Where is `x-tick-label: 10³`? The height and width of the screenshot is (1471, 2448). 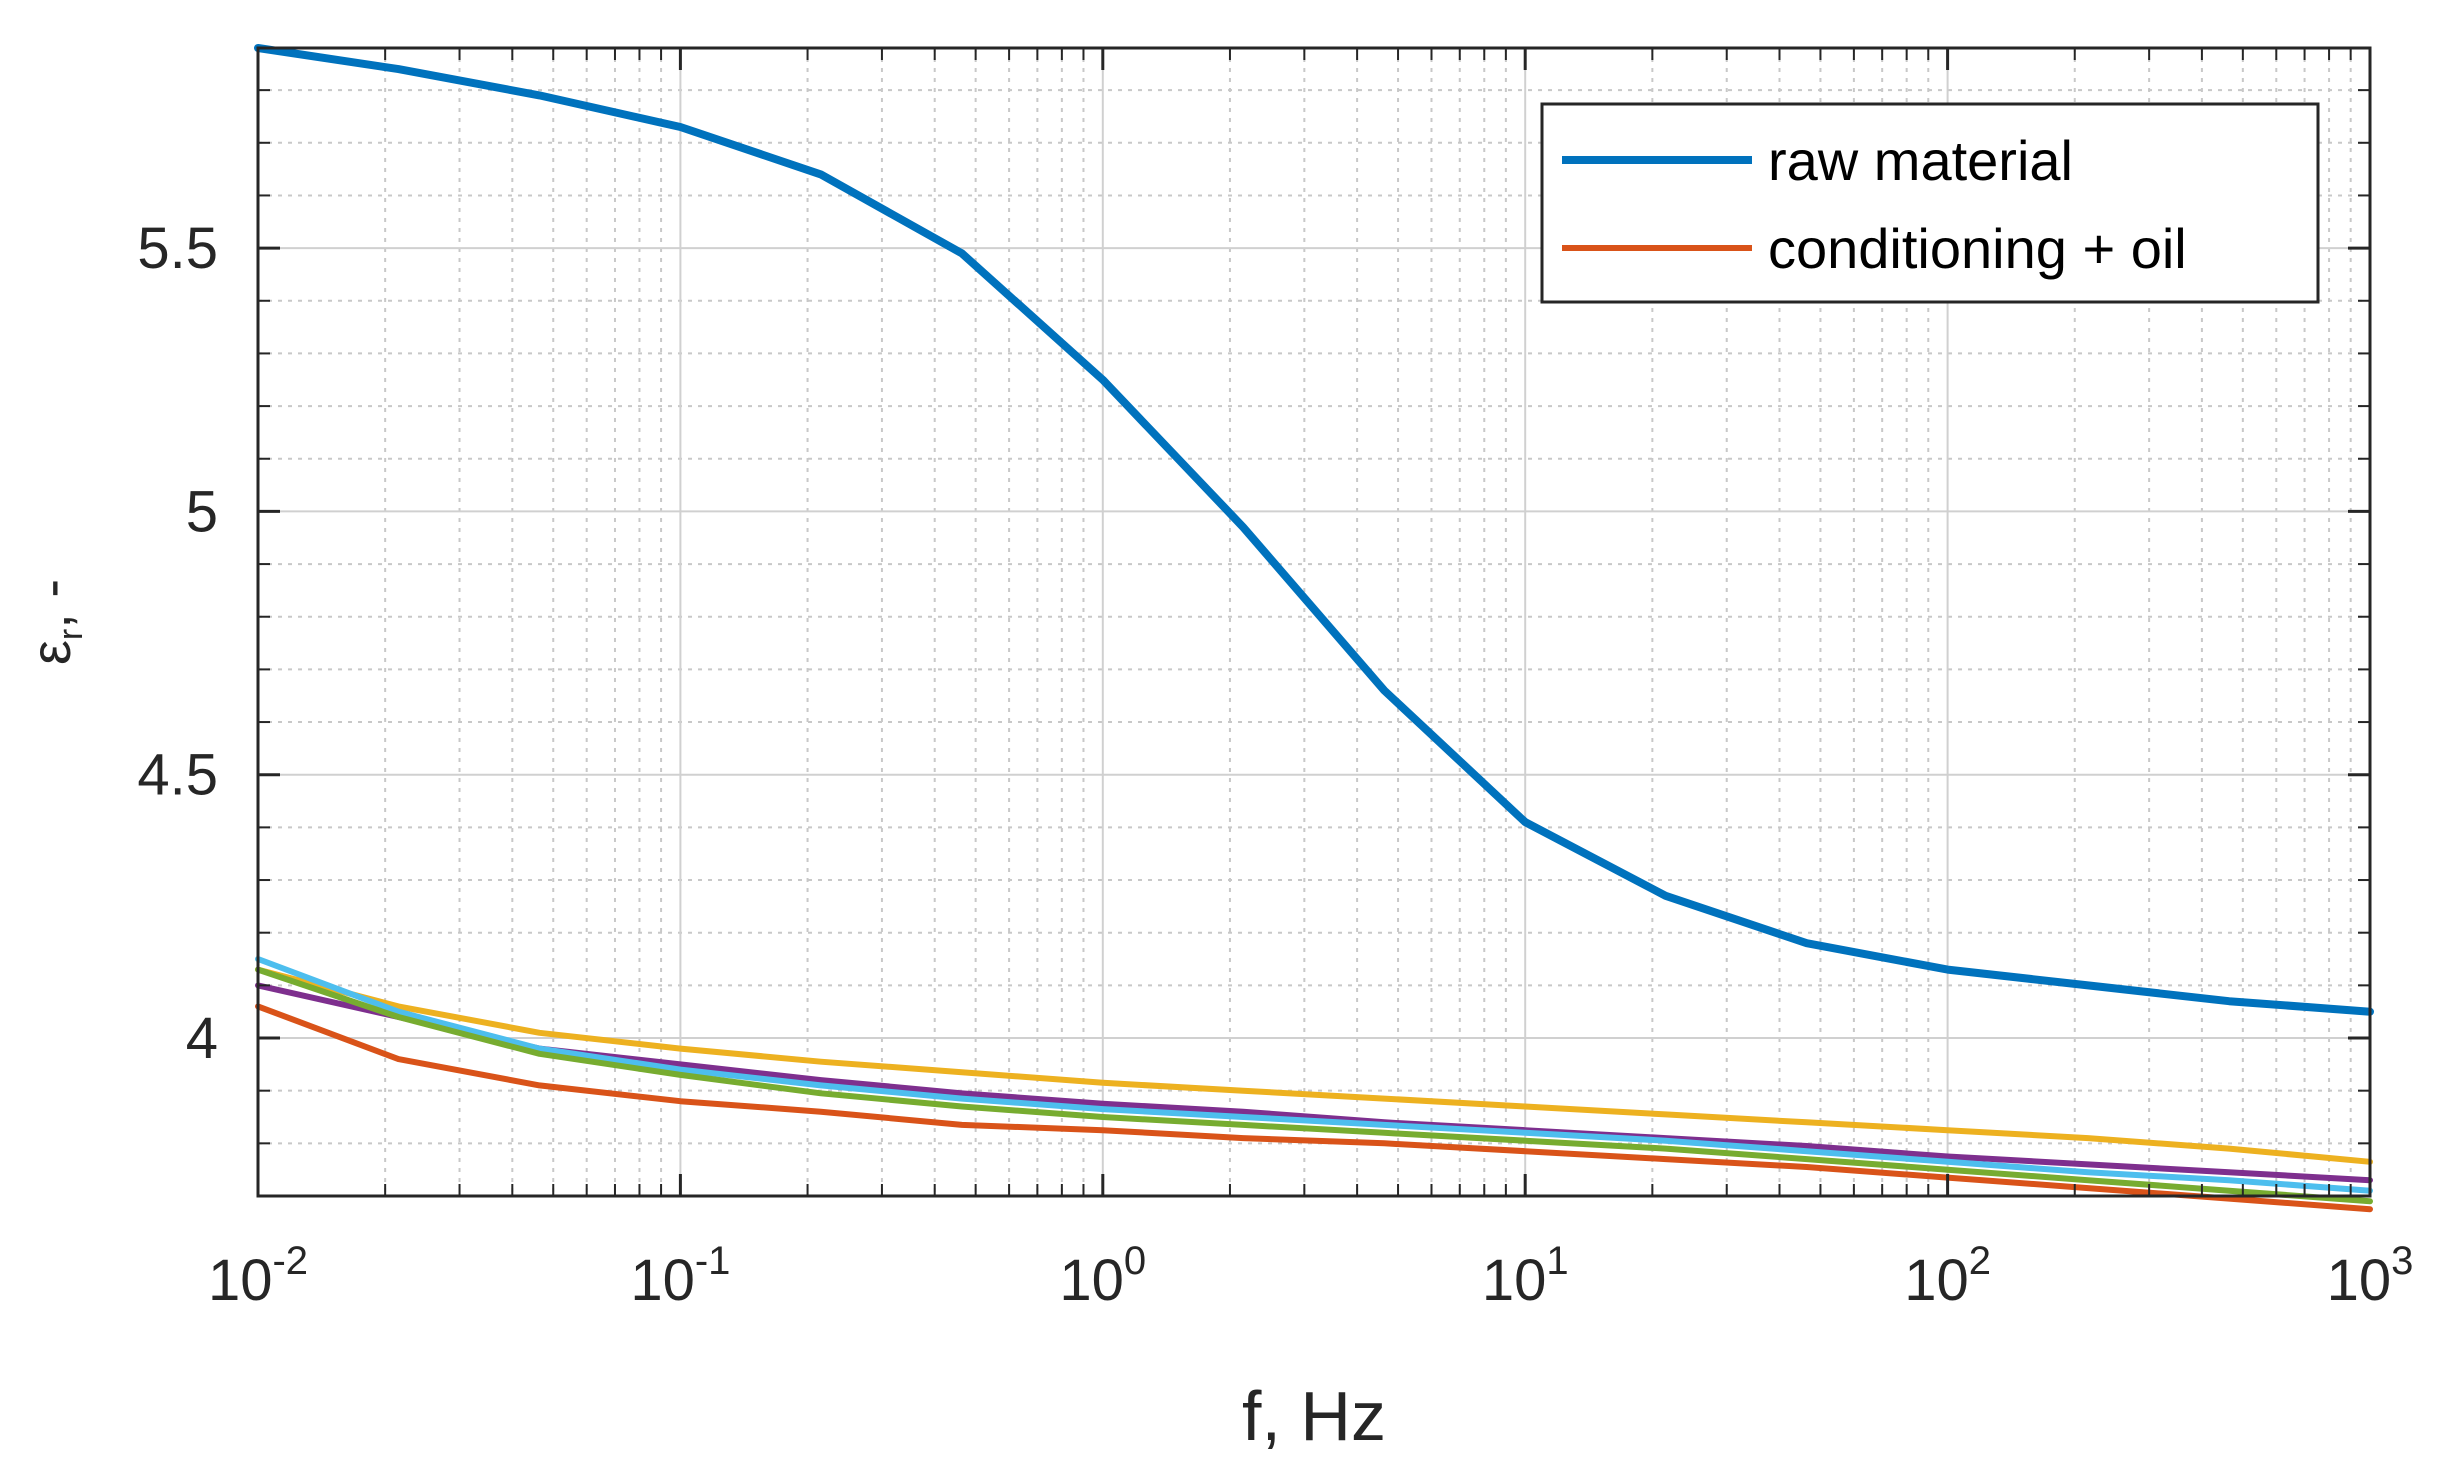
x-tick-label: 10³ is located at coordinates (2370, 1276).